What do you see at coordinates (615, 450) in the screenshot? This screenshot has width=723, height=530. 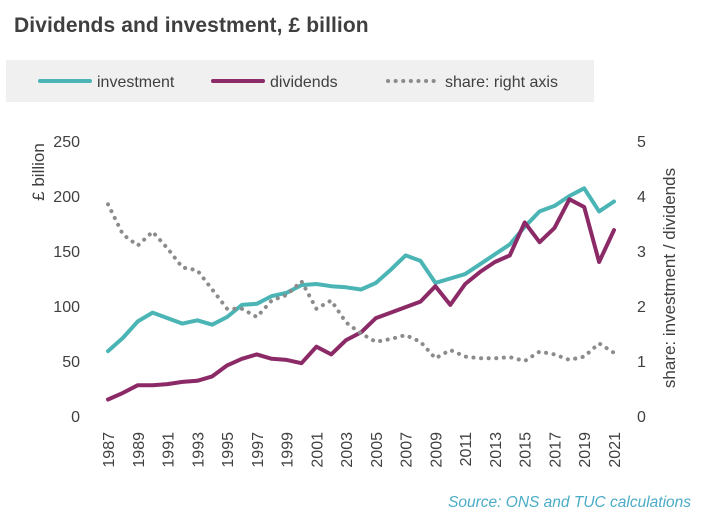 I see `x-tick-label: 2021` at bounding box center [615, 450].